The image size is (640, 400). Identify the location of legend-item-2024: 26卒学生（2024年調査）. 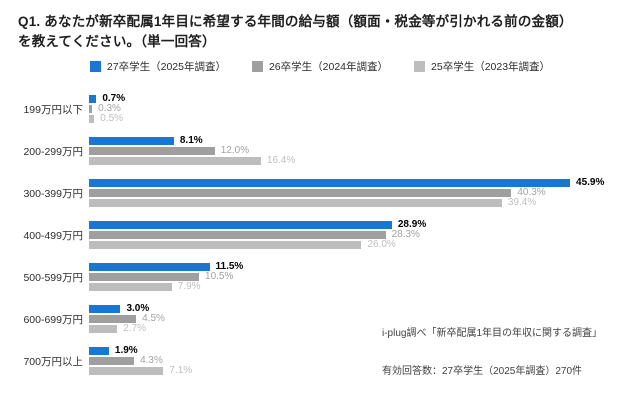
(320, 66).